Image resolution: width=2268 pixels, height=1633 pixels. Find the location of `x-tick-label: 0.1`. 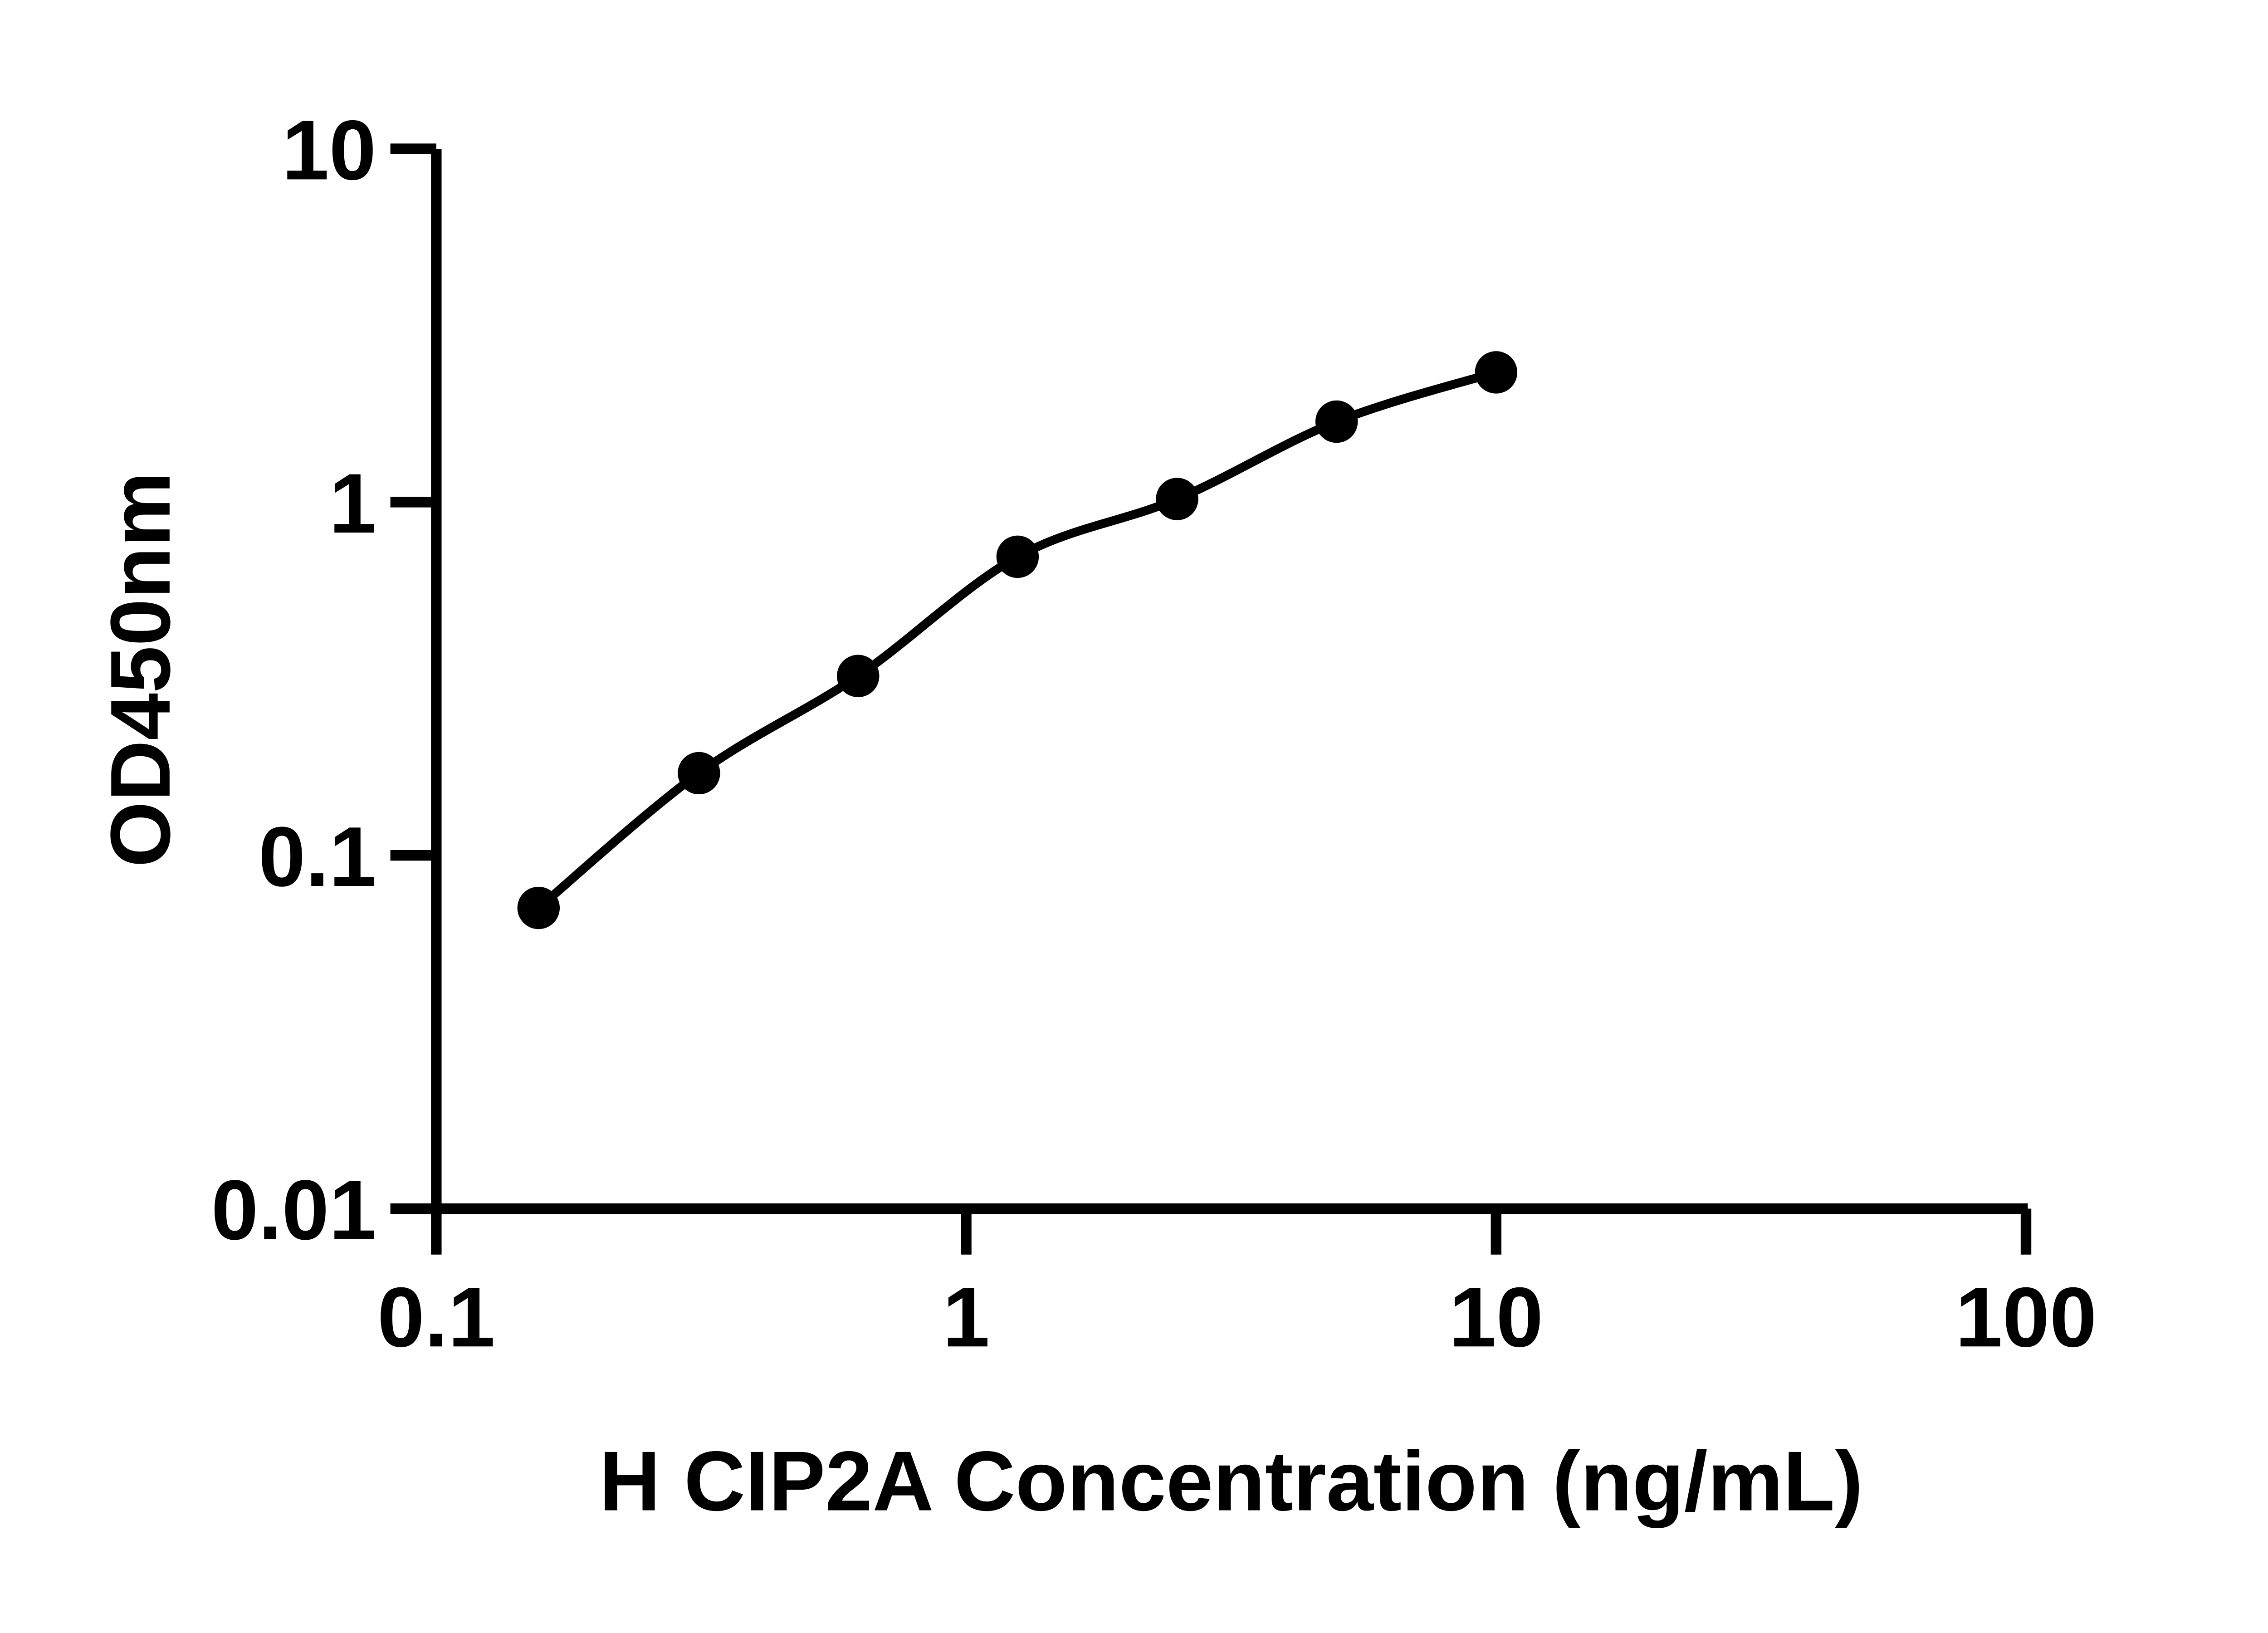

x-tick-label: 0.1 is located at coordinates (436, 1317).